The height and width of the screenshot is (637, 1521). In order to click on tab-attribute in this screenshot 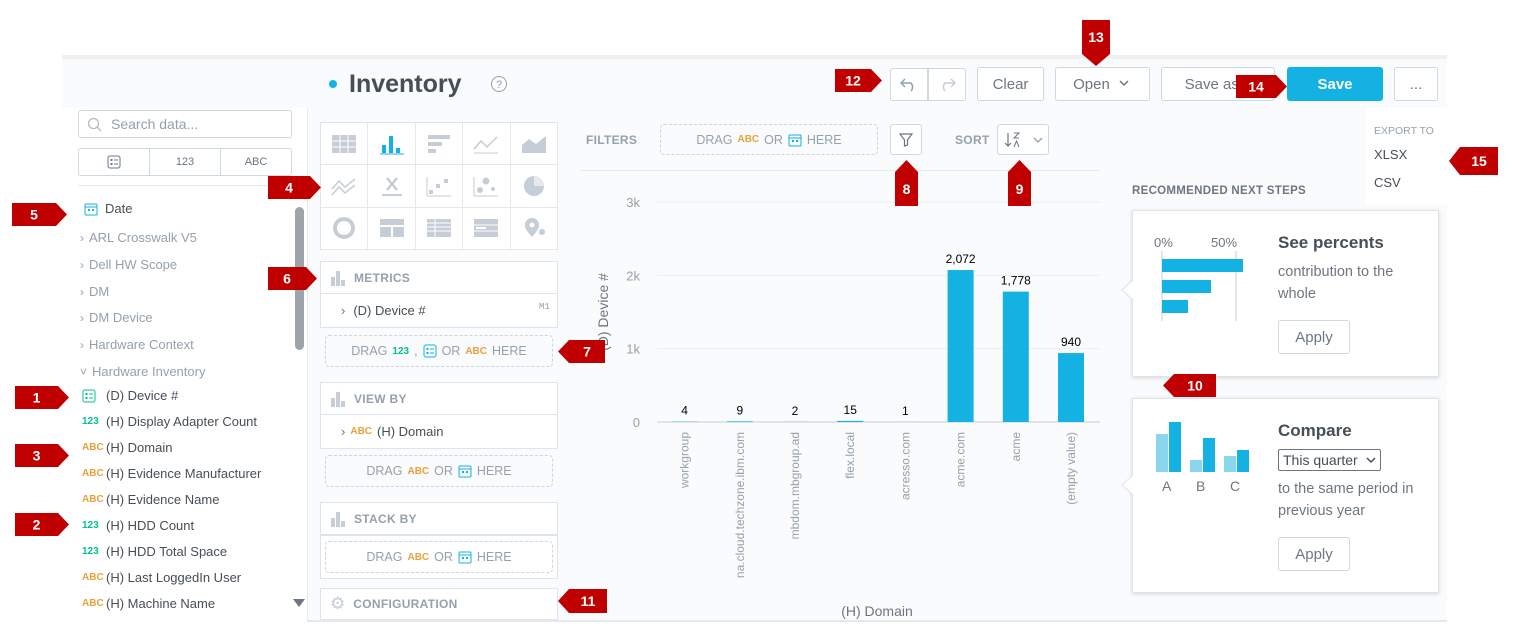, I will do `click(114, 162)`.